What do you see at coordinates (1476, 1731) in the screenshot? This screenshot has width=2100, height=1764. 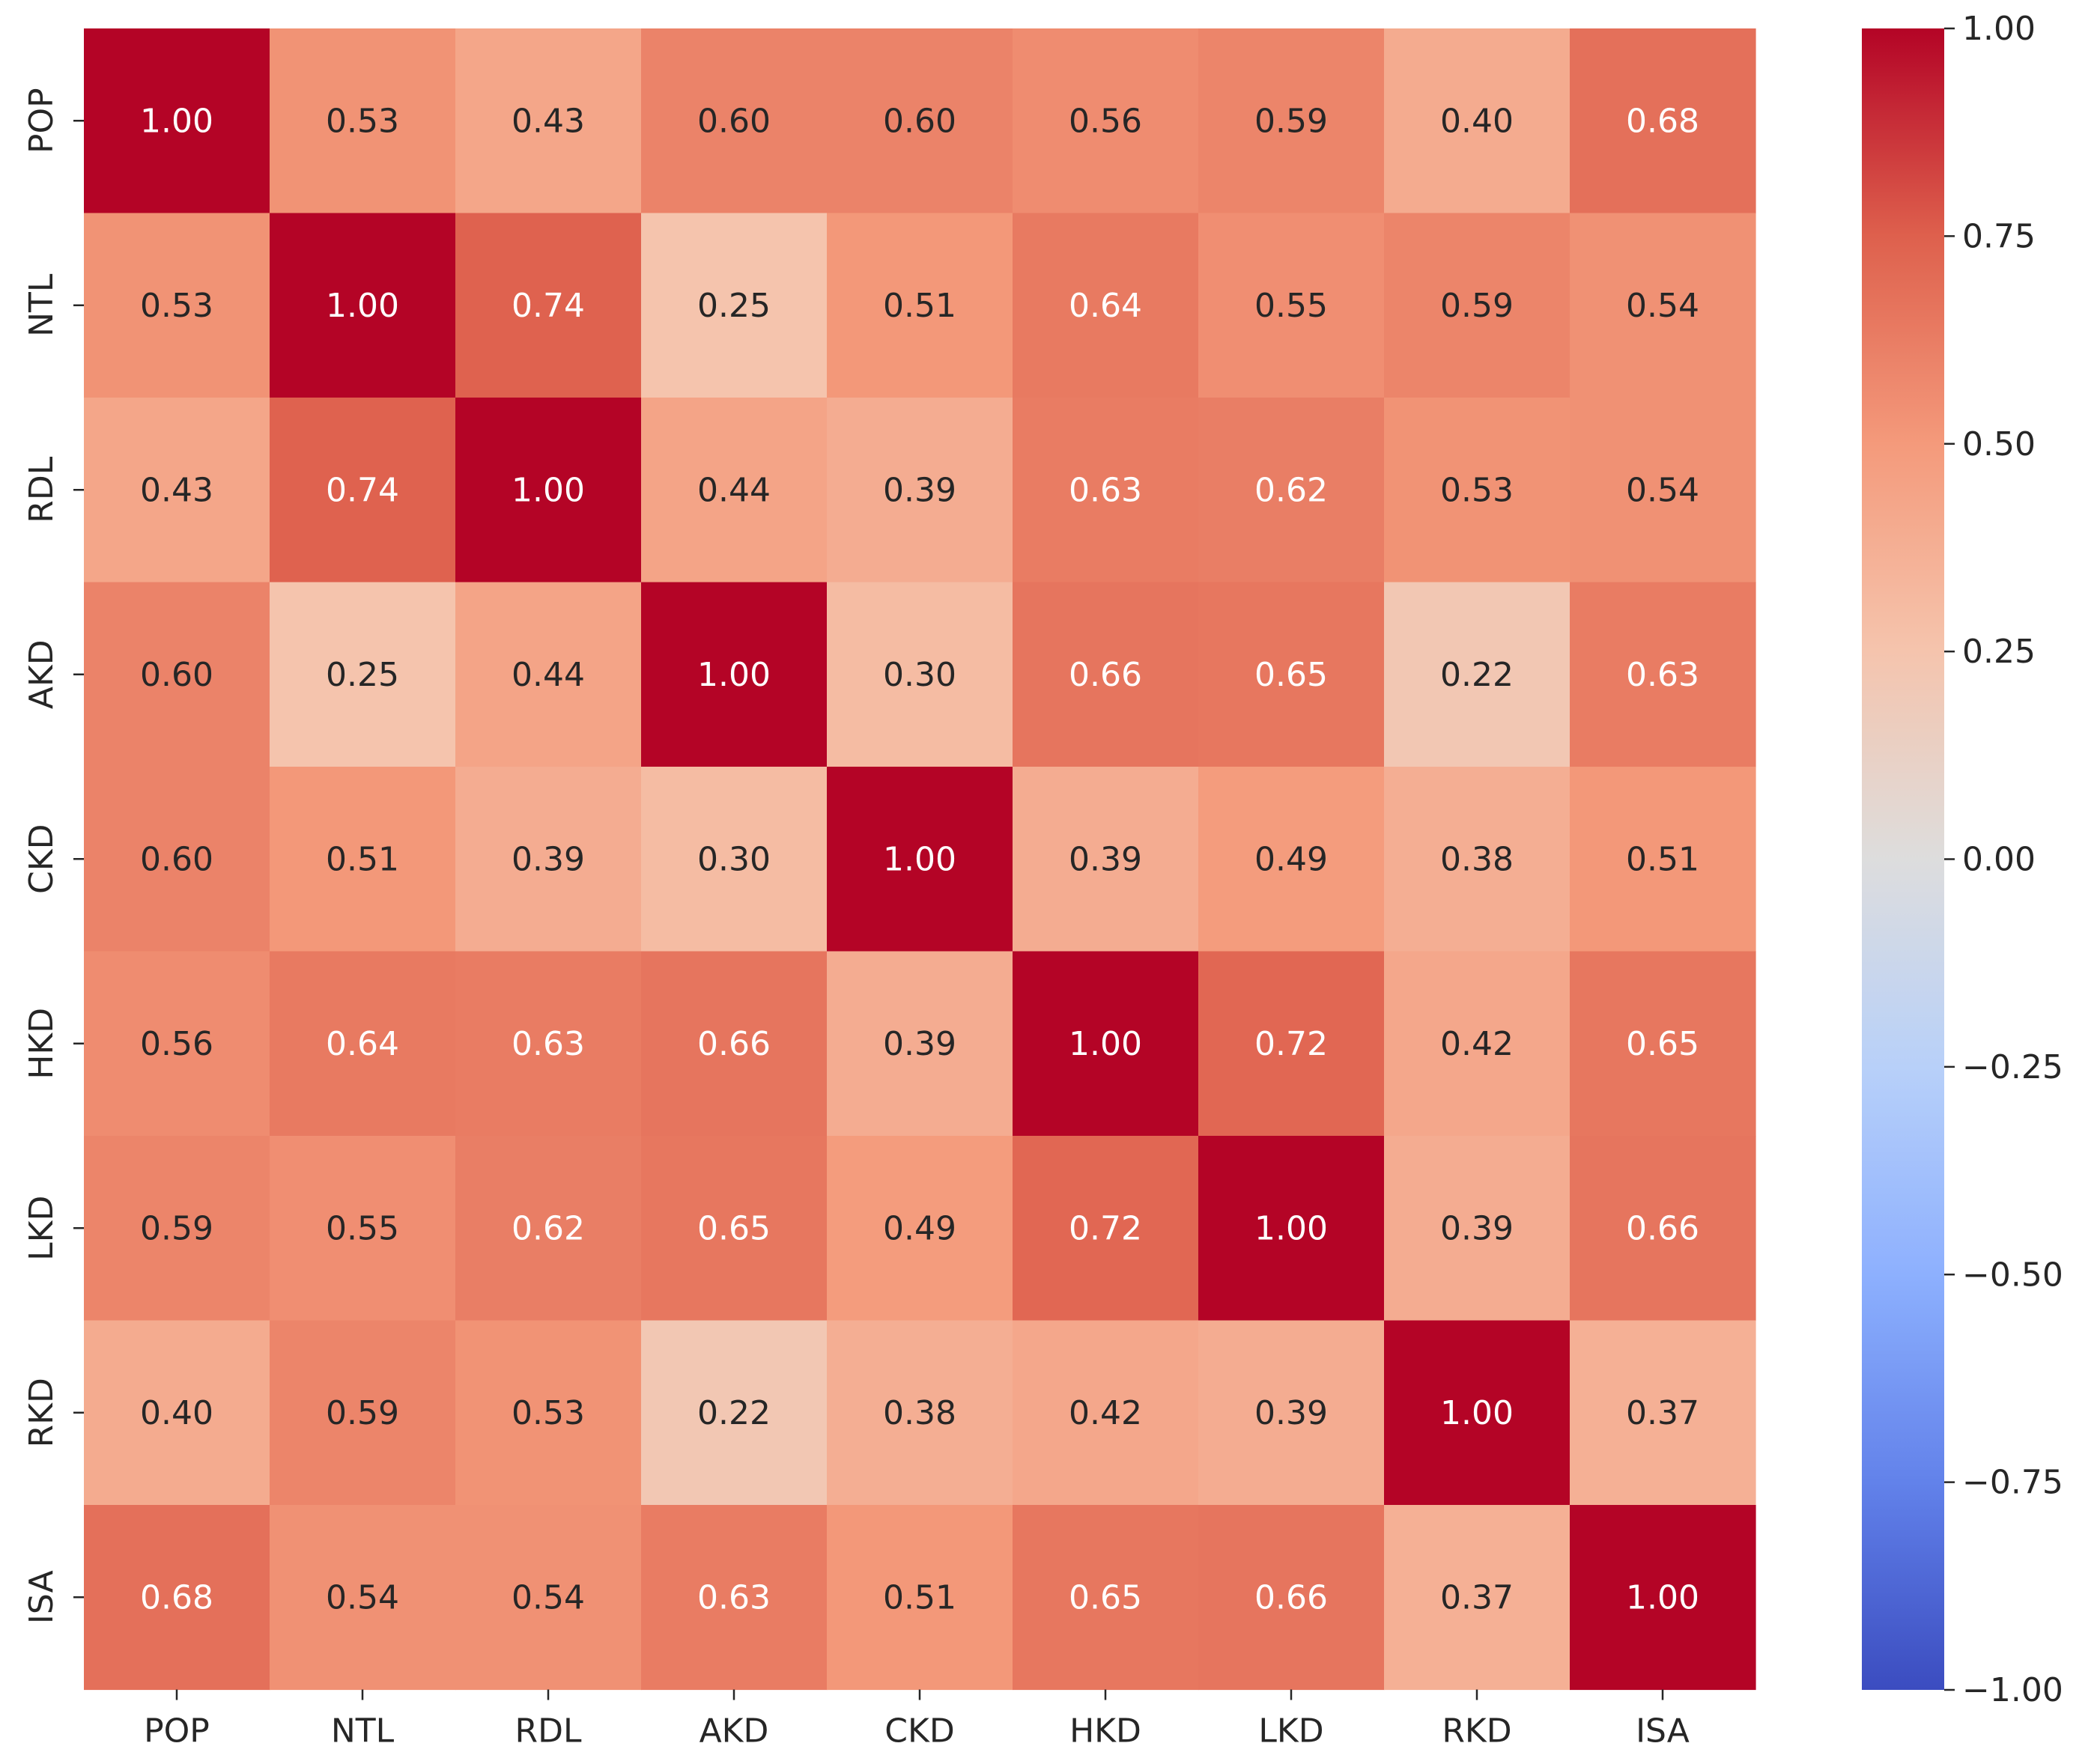 I see `x-tick-label-rkd: RKD` at bounding box center [1476, 1731].